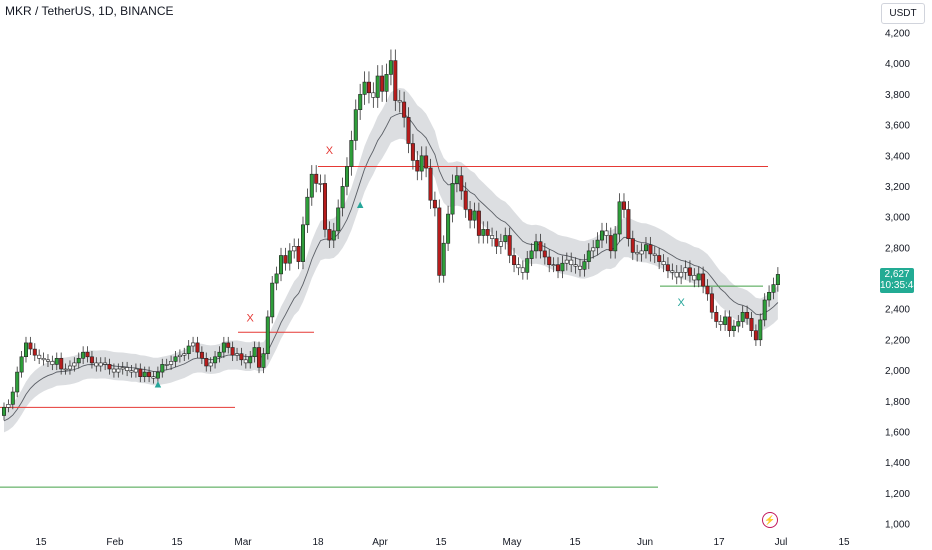 Image resolution: width=932 pixels, height=550 pixels. What do you see at coordinates (781, 542) in the screenshot?
I see `x-tick-label: Jul` at bounding box center [781, 542].